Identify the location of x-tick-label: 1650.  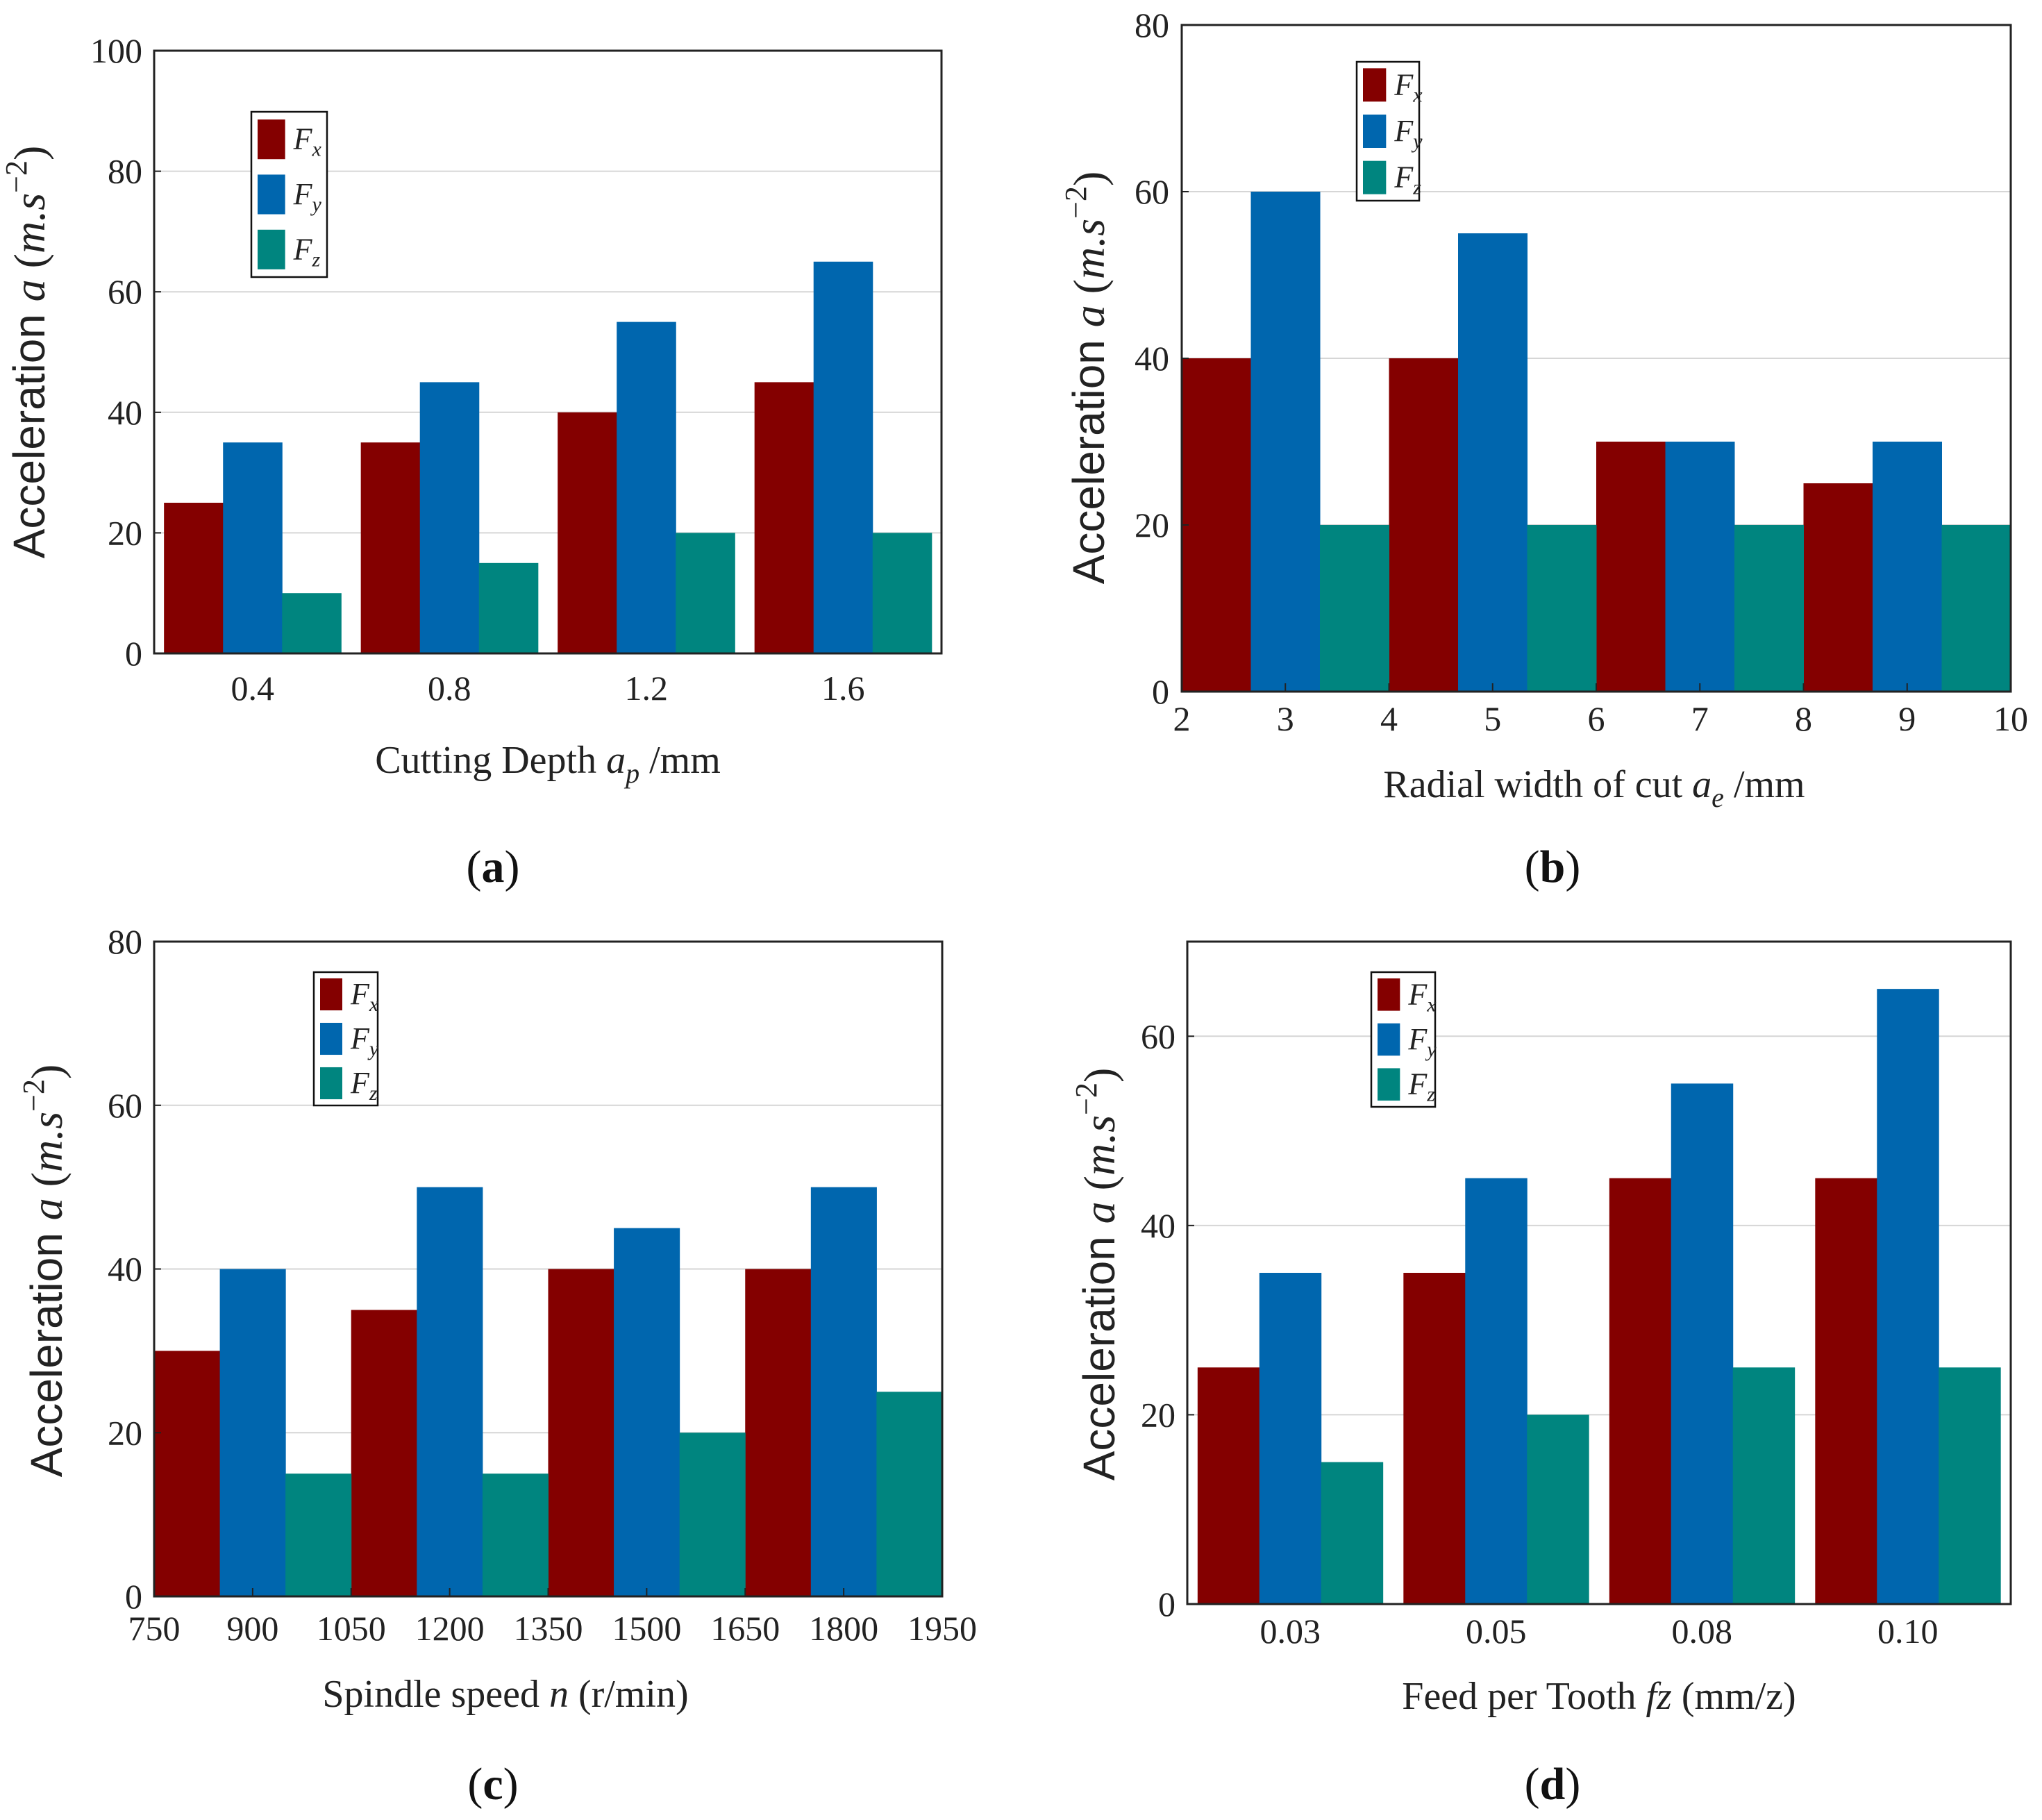
(745, 1629).